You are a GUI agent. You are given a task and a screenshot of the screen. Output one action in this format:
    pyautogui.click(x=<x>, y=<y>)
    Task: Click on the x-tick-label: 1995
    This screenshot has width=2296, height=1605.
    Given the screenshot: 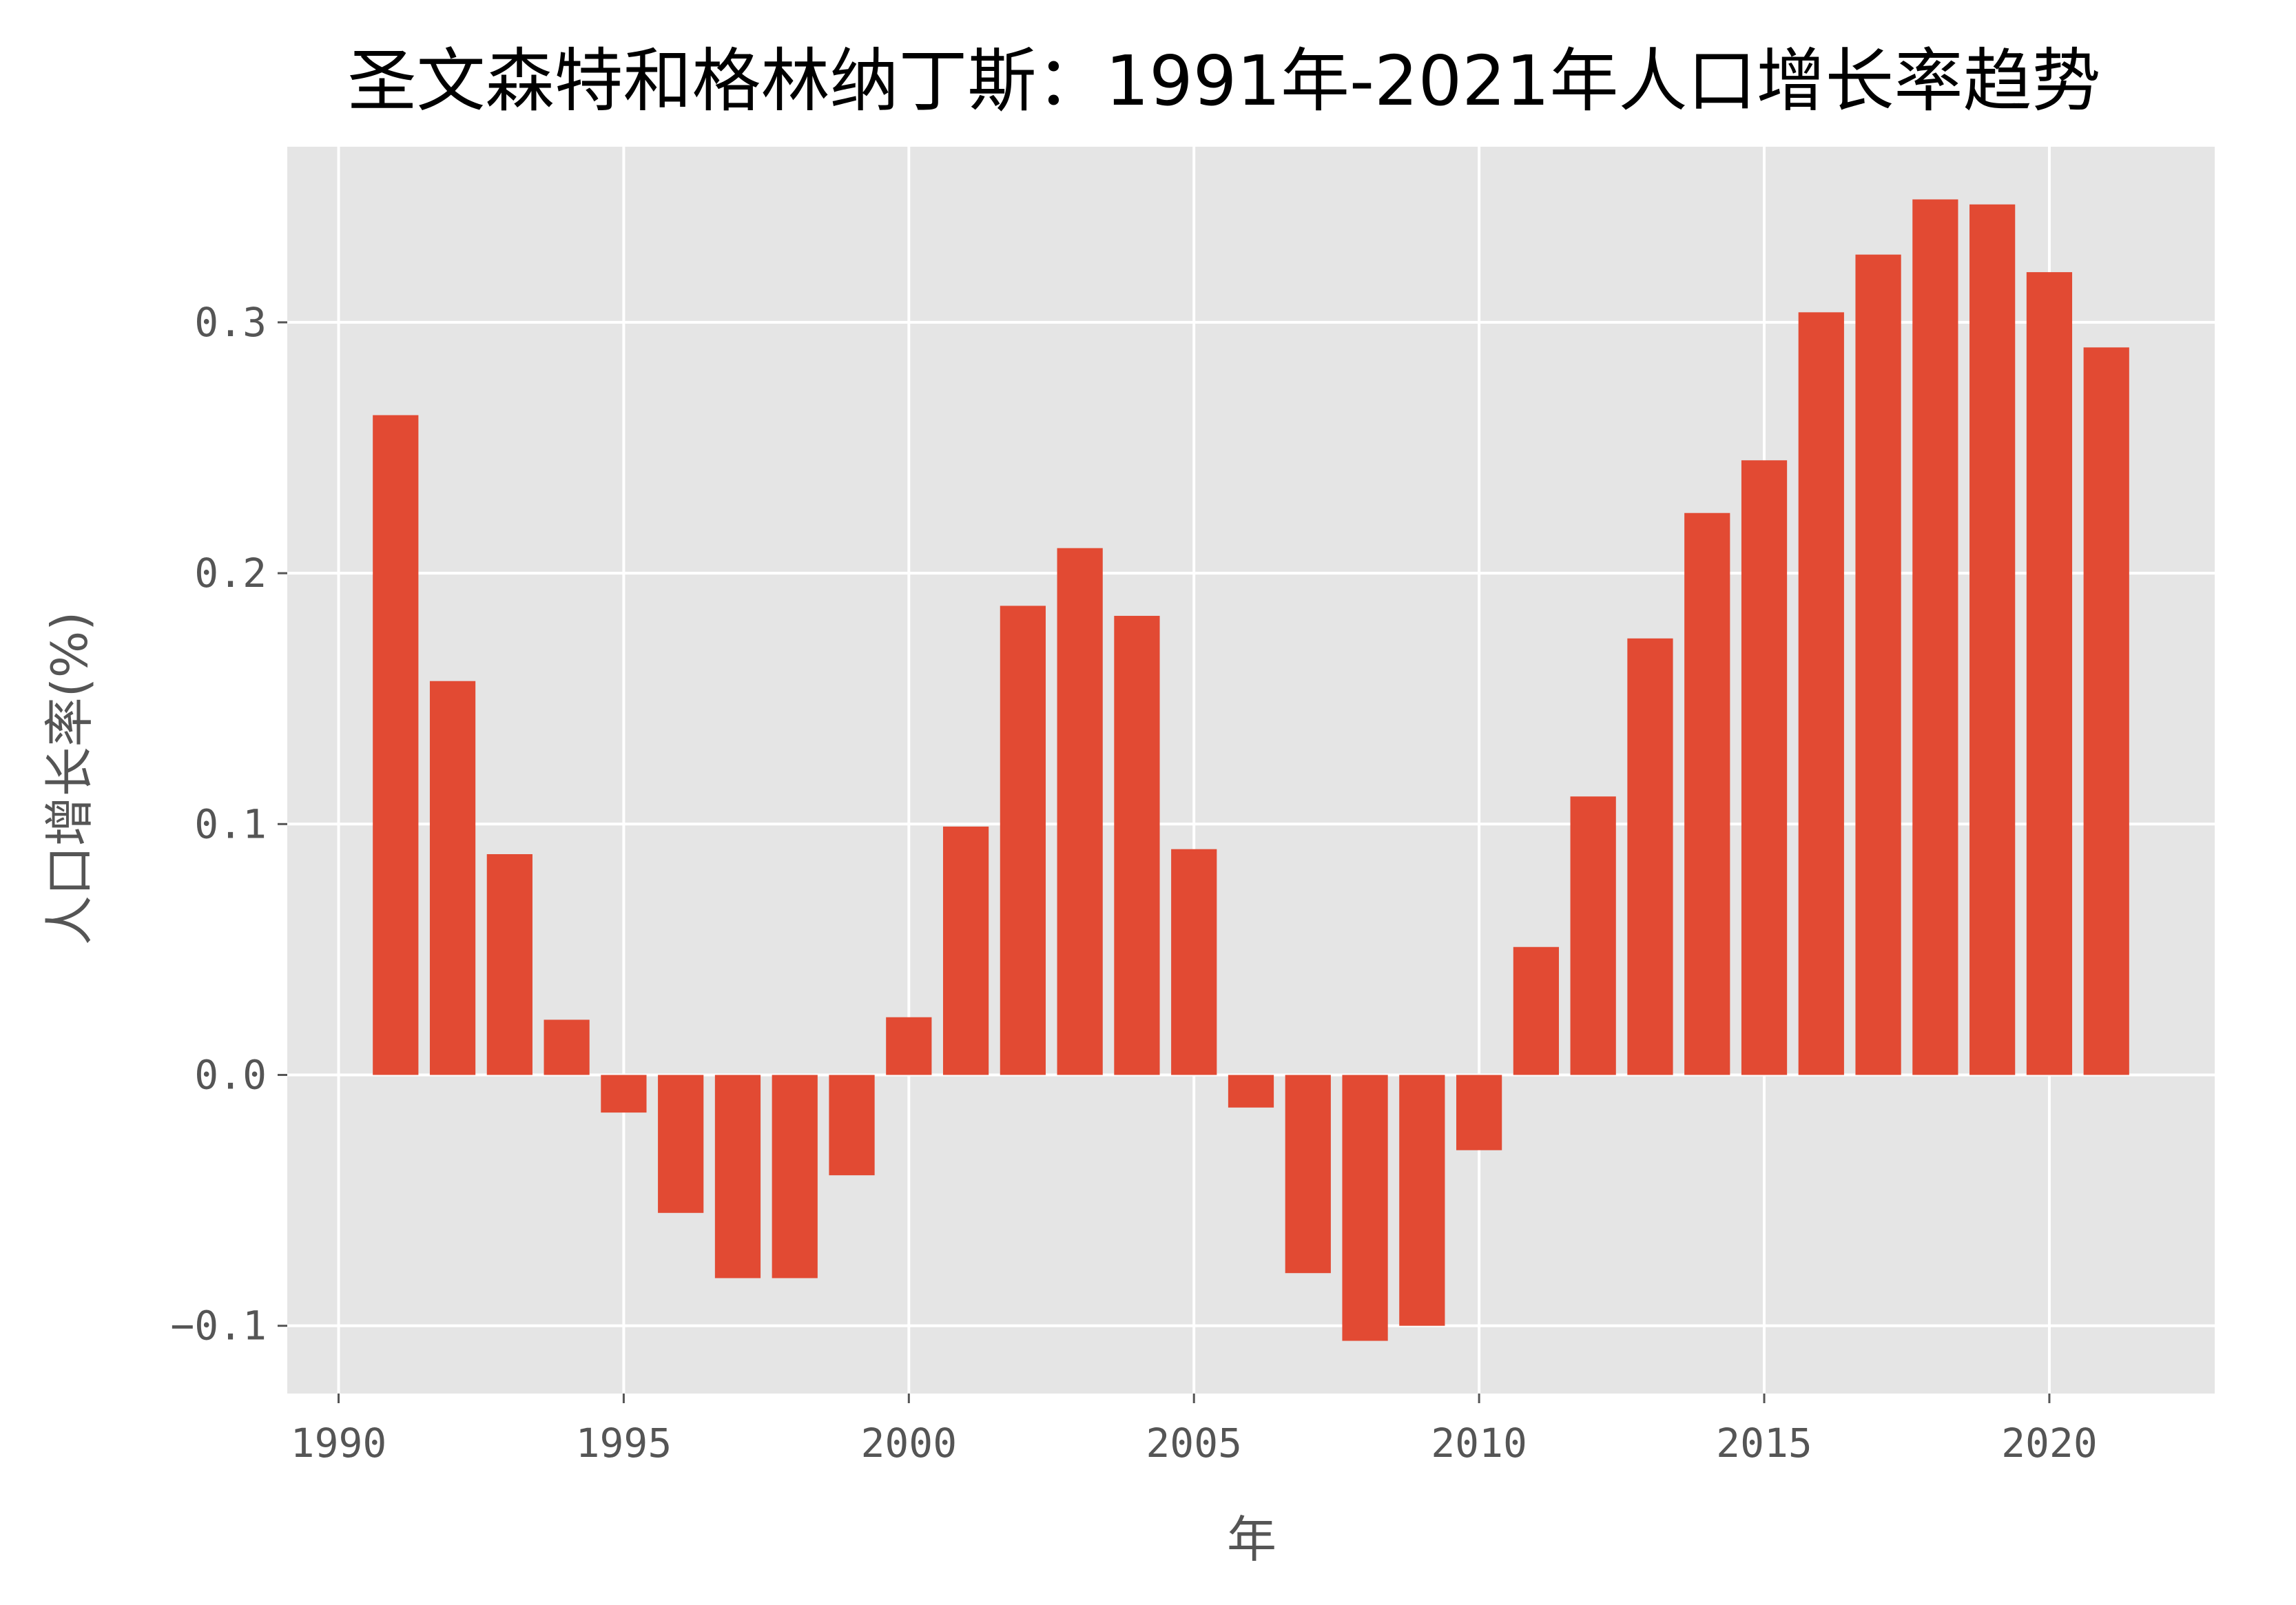 What is the action you would take?
    pyautogui.click(x=624, y=1443)
    